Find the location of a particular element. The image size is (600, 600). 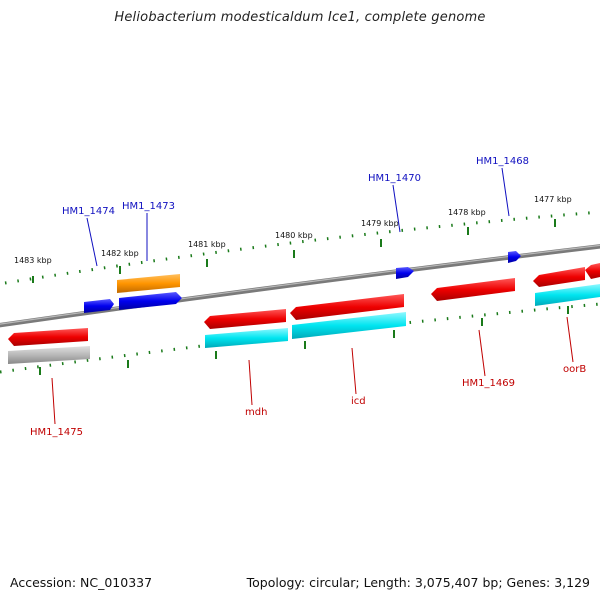

gene-red-edge is located at coordinates (592, 271).